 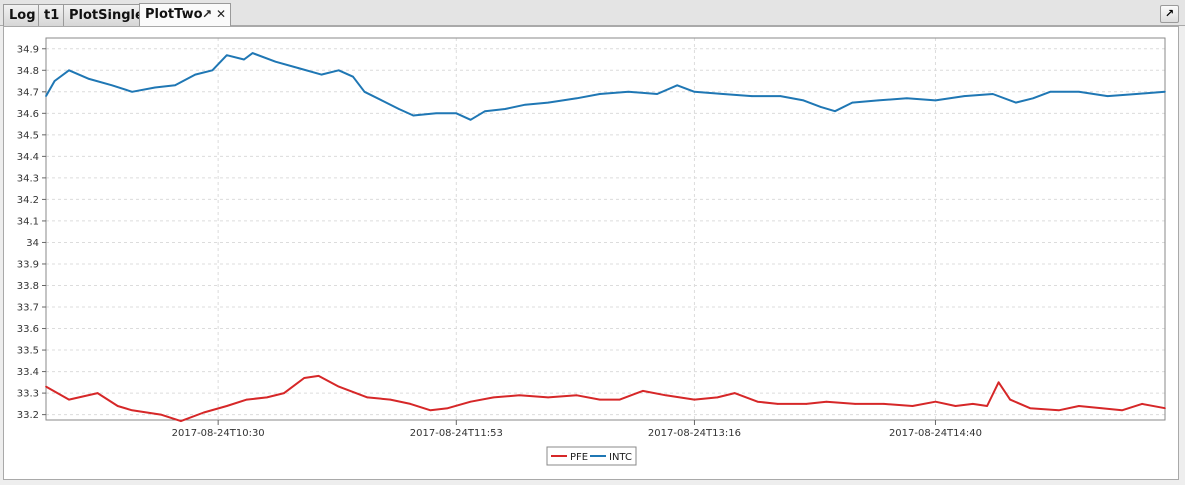 I want to click on y-tick-label: 34.6, so click(x=28, y=114).